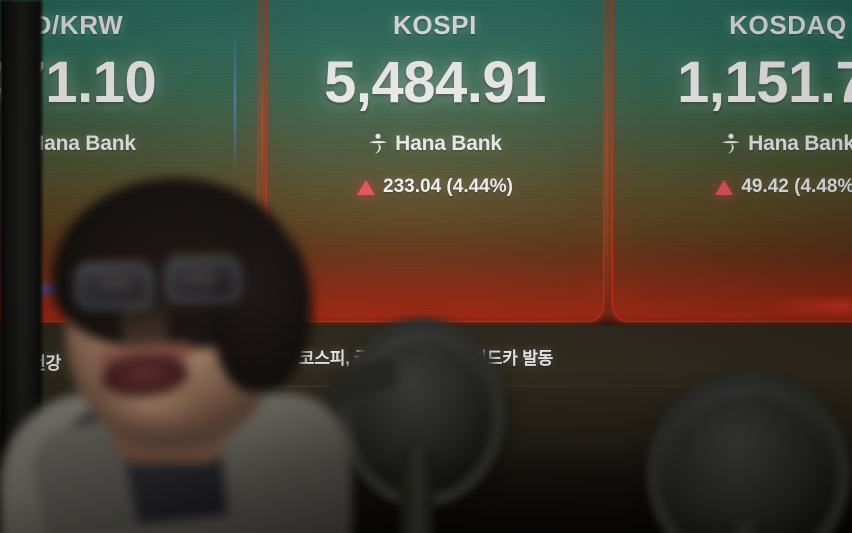  I want to click on quote-name-kosdaq: KOSDAQ, so click(788, 25).